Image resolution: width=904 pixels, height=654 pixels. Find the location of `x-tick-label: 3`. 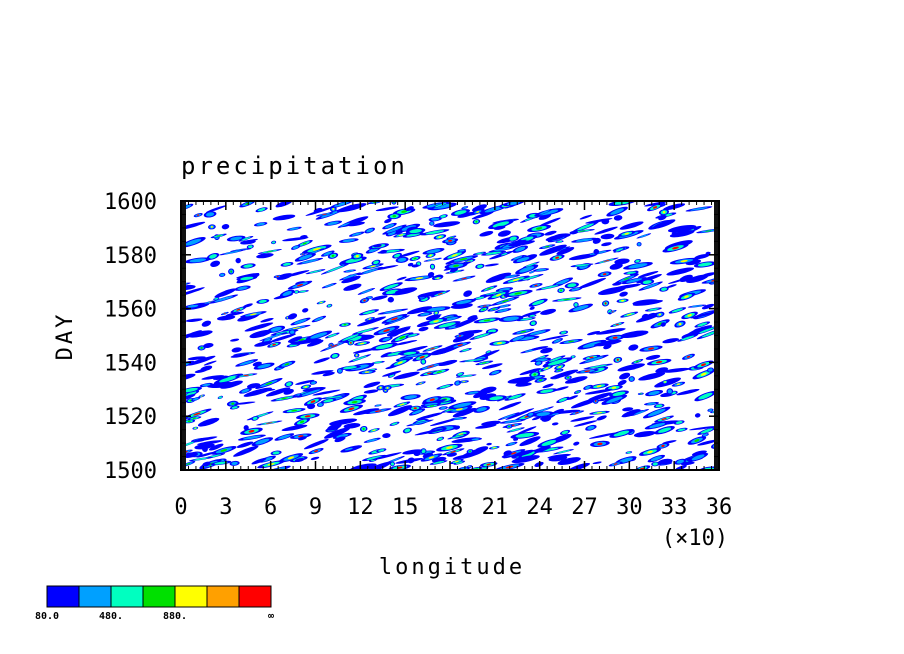

x-tick-label: 3 is located at coordinates (225, 507).